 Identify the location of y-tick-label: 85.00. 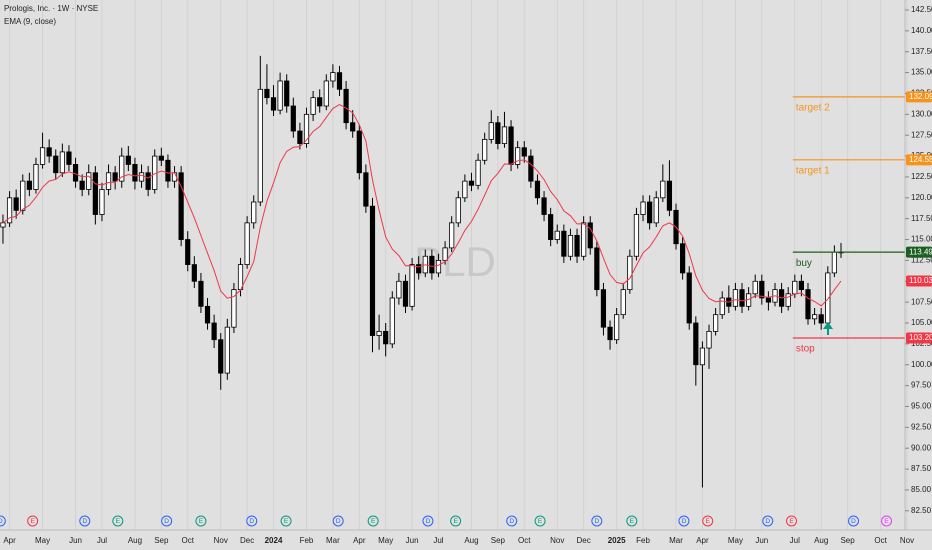
(921, 489).